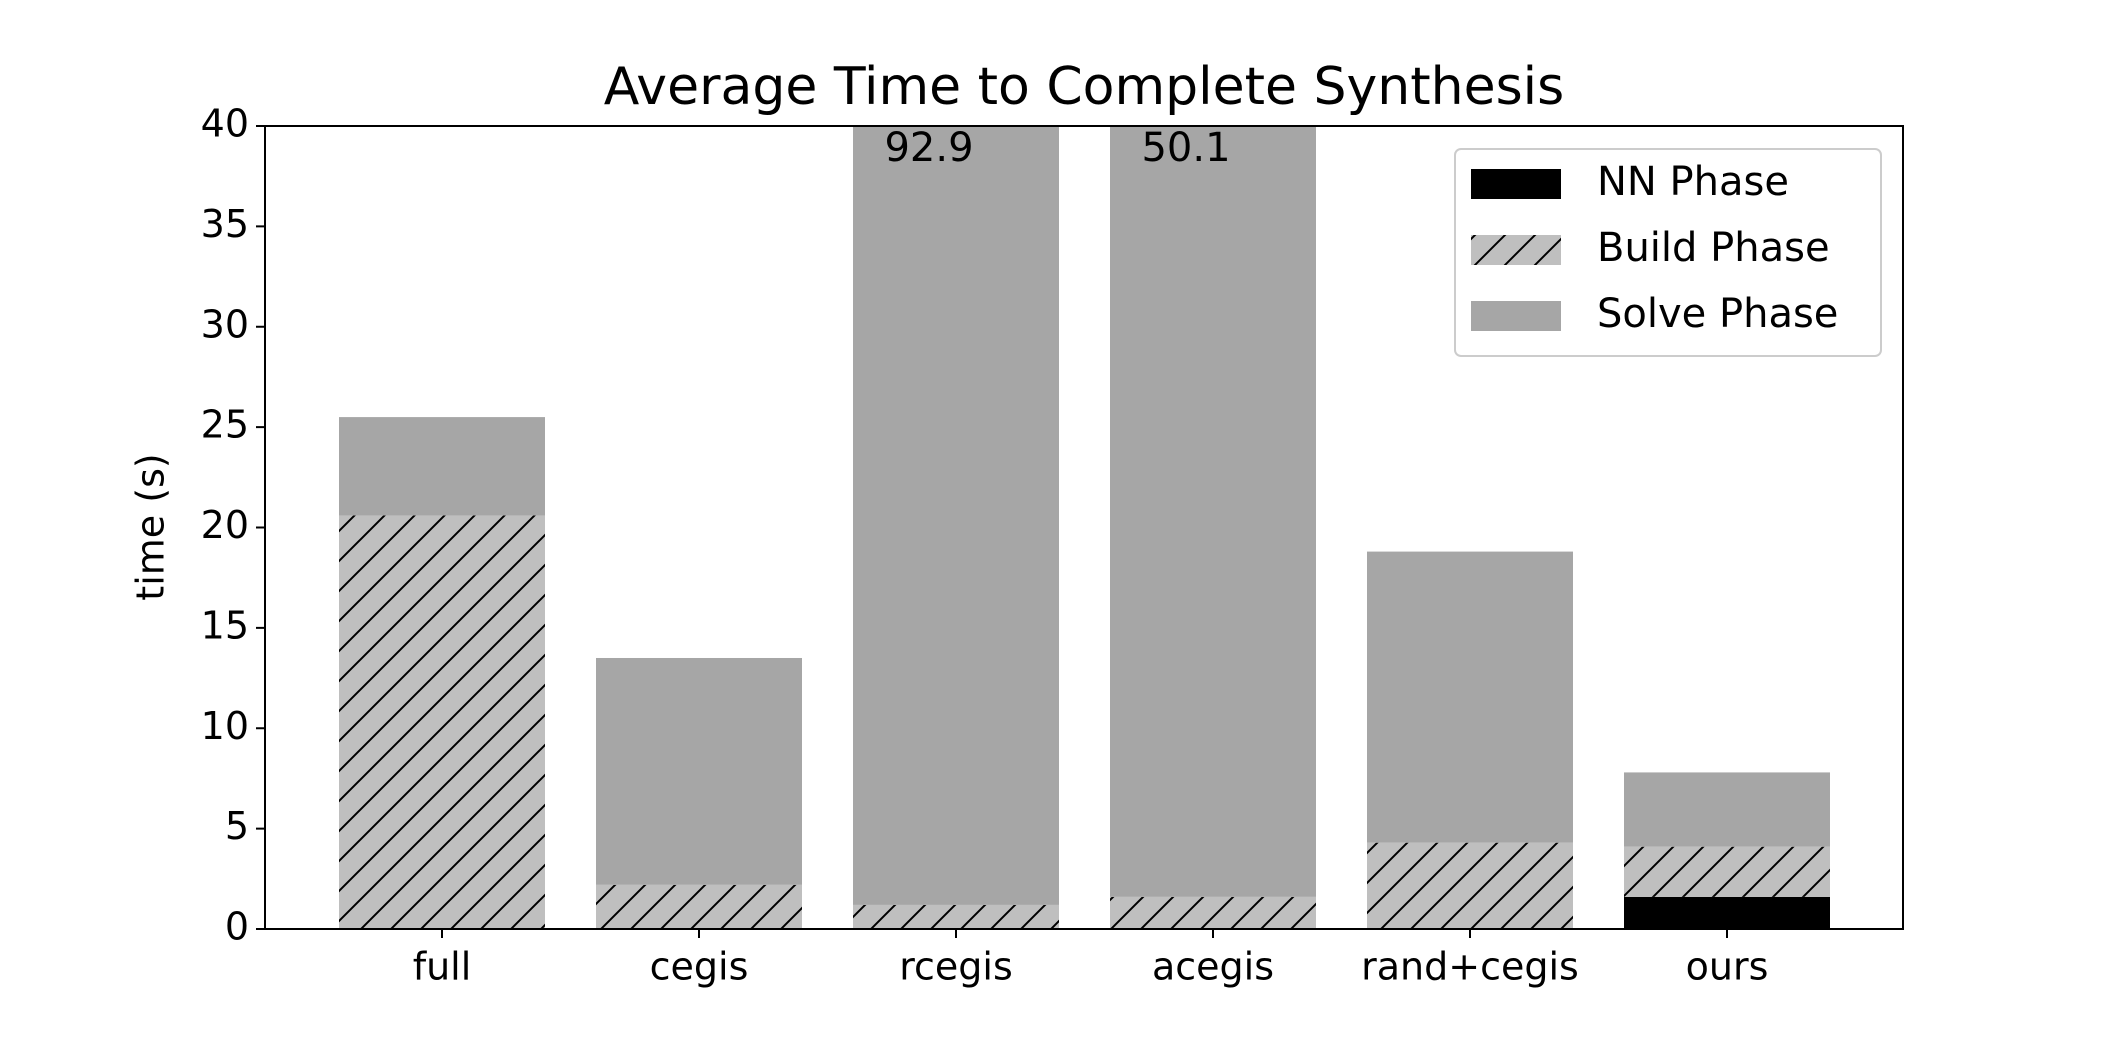  I want to click on chart-title: Average Time to Complete Synthesis, so click(1084, 87).